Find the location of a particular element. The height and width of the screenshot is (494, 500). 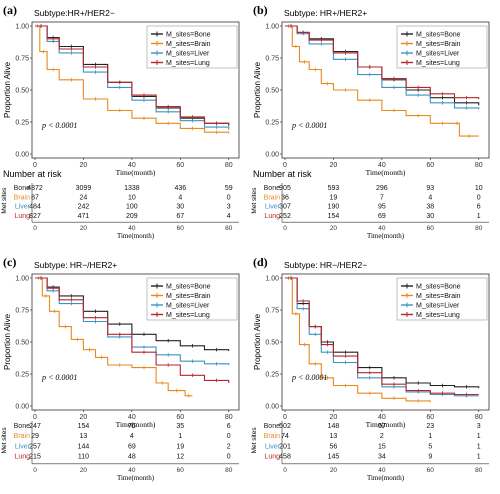

y-tick-label: 0.75 is located at coordinates (272, 311).